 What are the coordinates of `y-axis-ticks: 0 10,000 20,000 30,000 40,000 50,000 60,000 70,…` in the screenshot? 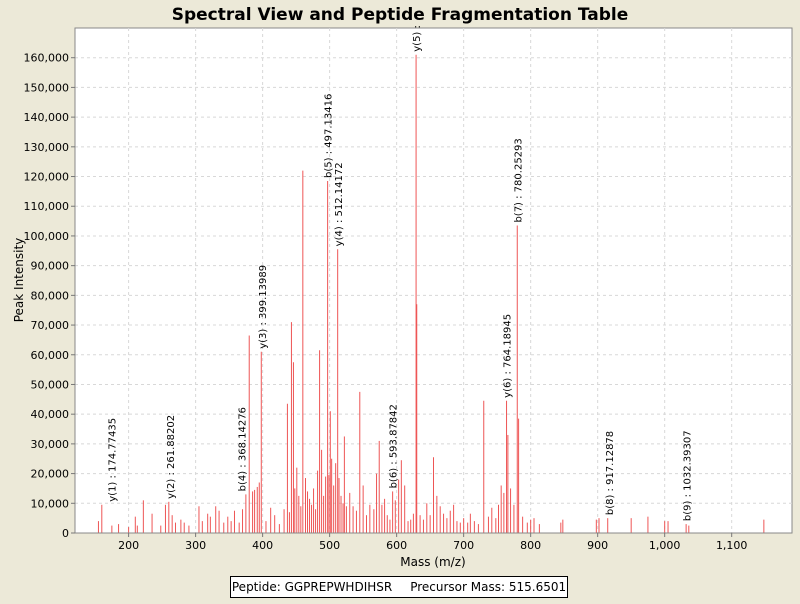 It's located at (49, 296).